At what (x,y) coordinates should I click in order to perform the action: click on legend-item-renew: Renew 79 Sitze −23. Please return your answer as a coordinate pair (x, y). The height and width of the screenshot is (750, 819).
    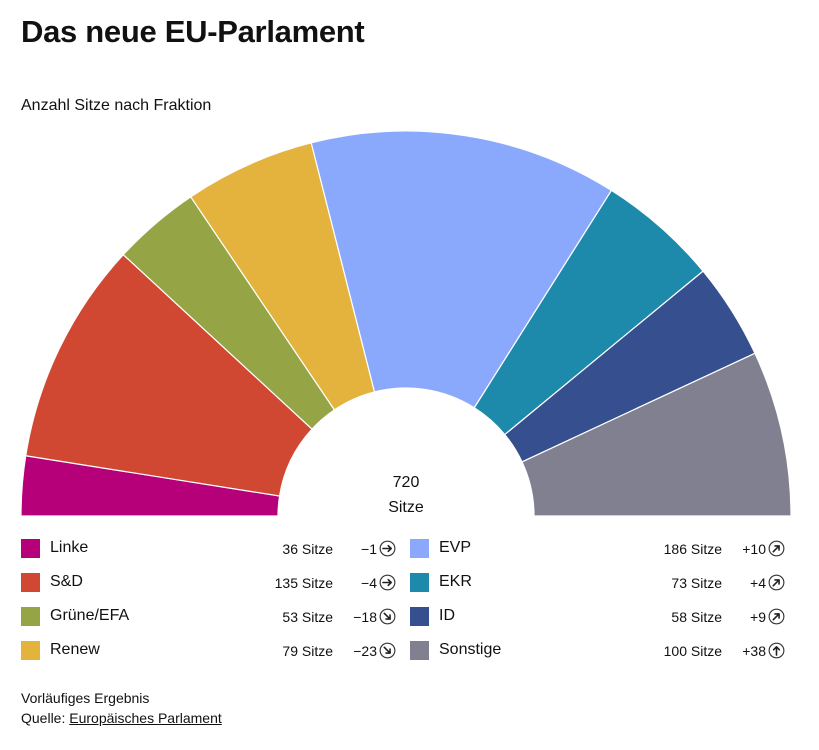
    Looking at the image, I should click on (208, 653).